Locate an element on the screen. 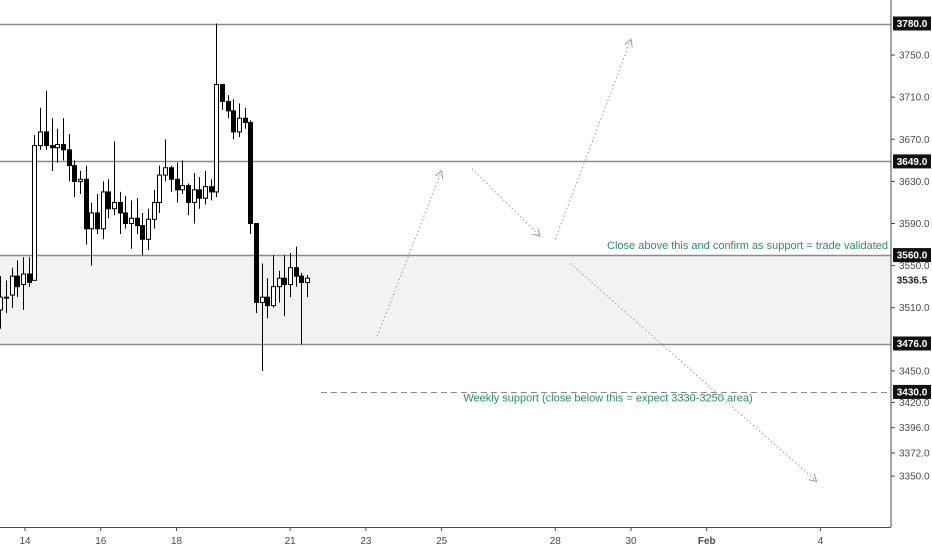 The image size is (932, 550). level-price-label-text: 3780.0 is located at coordinates (912, 24).